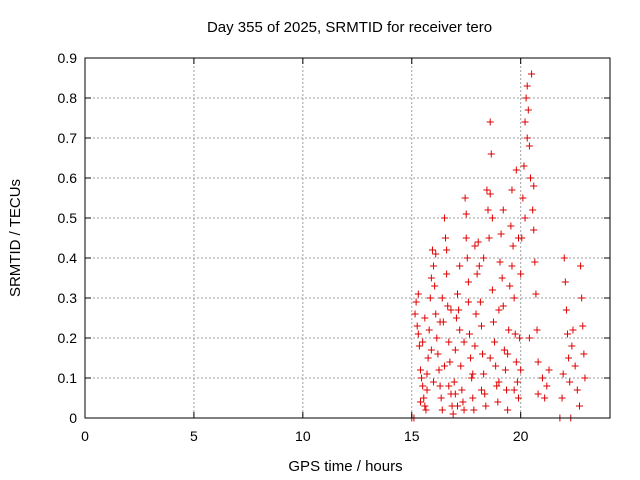 The image size is (640, 480). What do you see at coordinates (521, 436) in the screenshot?
I see `x-tick-label: 20` at bounding box center [521, 436].